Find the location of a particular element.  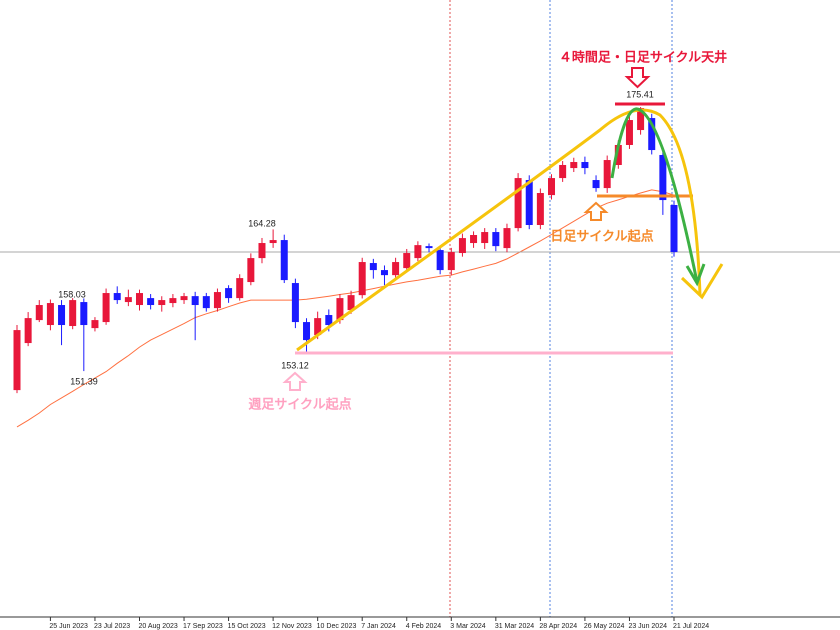

x-tick-label: 7 Jan 2024 is located at coordinates (378, 626).